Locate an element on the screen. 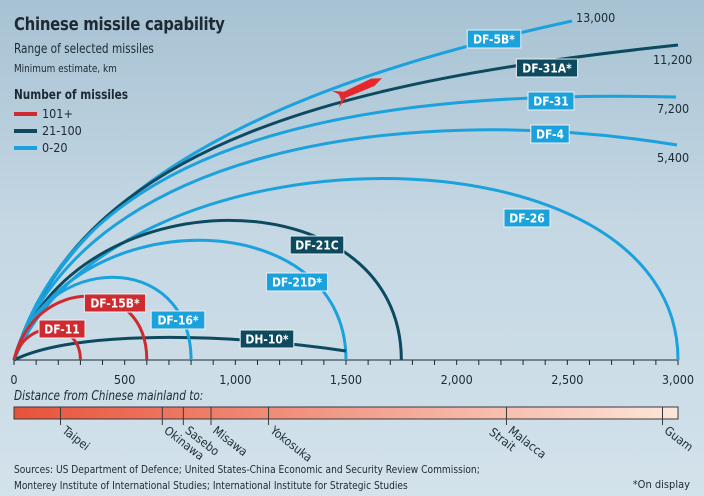  missile-label: DF-5B* is located at coordinates (494, 40).